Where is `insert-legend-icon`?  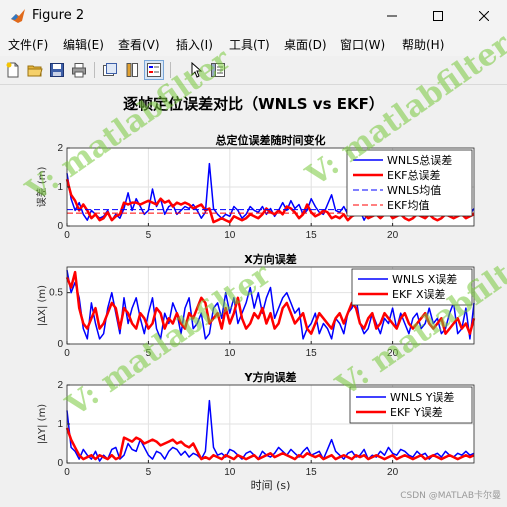
insert-legend-icon is located at coordinates (154, 70).